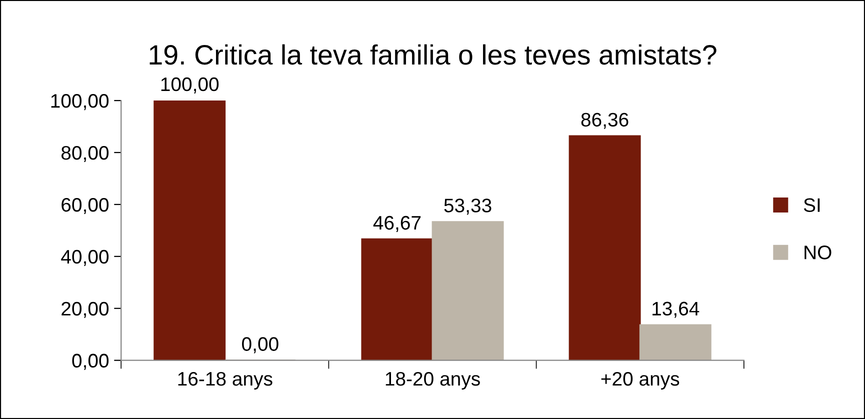 This screenshot has width=865, height=419. Describe the element at coordinates (190, 85) in the screenshot. I see `data-label: 100,00` at that location.